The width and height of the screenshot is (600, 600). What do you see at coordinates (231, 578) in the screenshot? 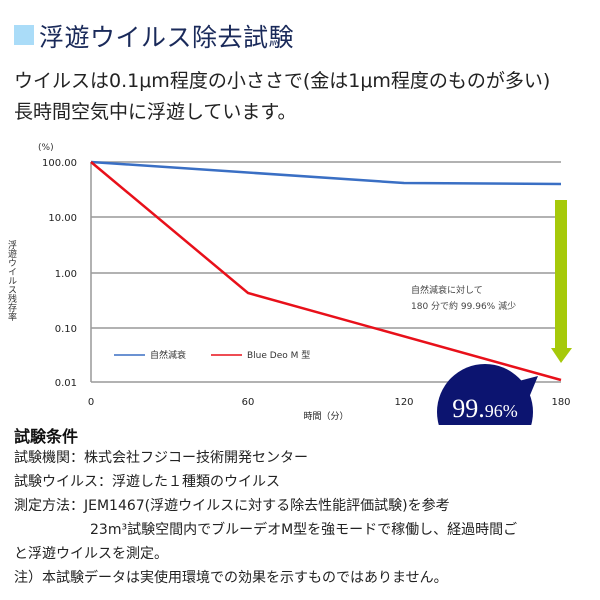
I see `condition-note: 注）本試験データは実使用環境での効果を示すものではありません。` at bounding box center [231, 578].